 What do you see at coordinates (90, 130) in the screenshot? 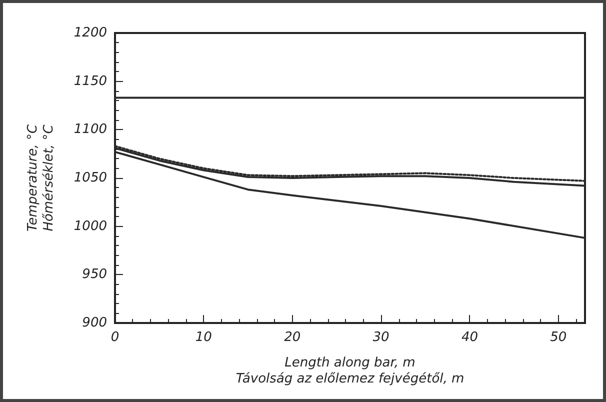
I see `y-tick-label: 1100` at bounding box center [90, 130].